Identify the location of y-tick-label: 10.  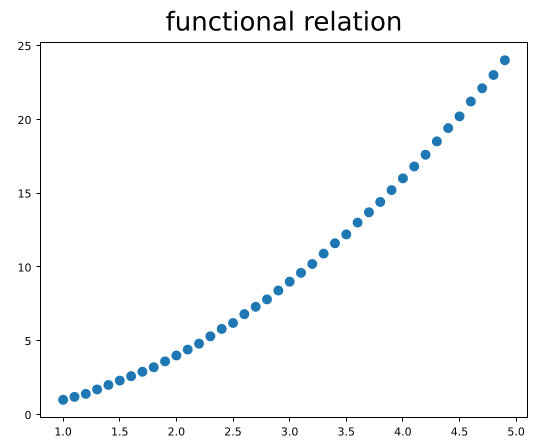
(25, 267).